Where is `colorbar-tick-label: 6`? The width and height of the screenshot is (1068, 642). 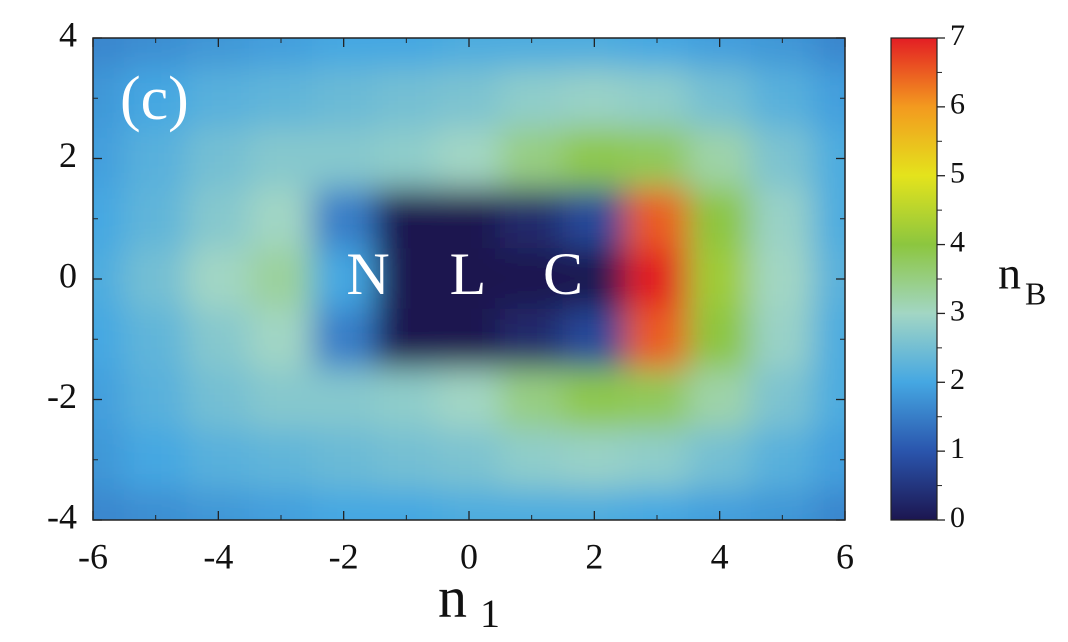 colorbar-tick-label: 6 is located at coordinates (957, 104).